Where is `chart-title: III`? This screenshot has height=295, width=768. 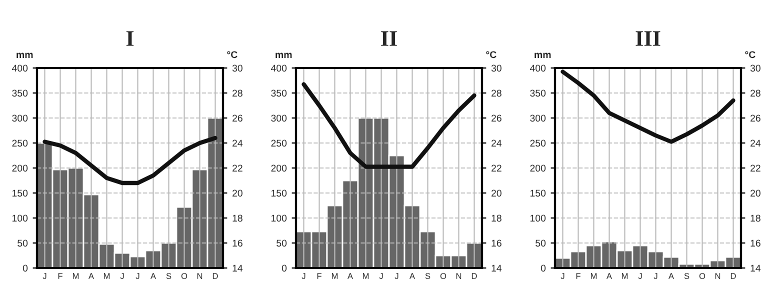
chart-title: III is located at coordinates (648, 38).